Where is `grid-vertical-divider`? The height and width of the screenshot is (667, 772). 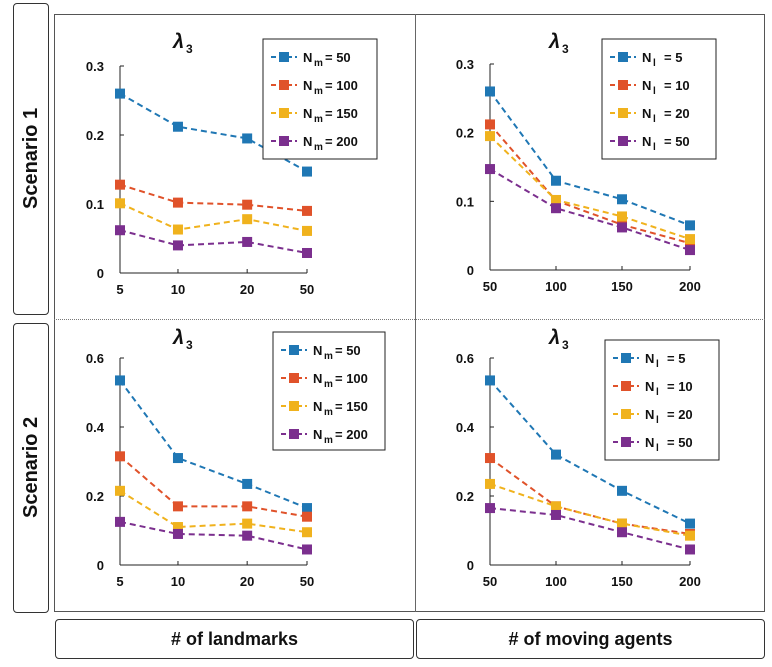
grid-vertical-divider is located at coordinates (415, 313).